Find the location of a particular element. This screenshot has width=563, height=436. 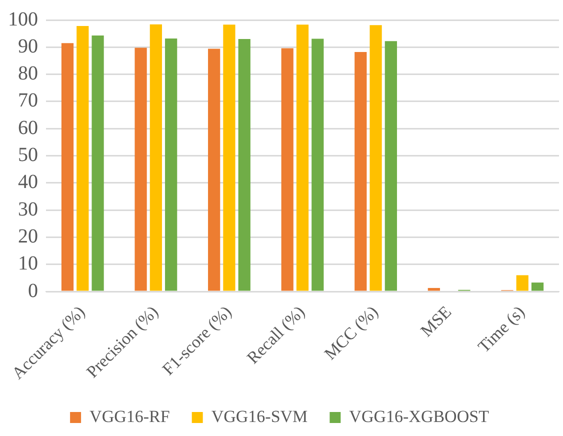

legend-label: VGG16-RF is located at coordinates (130, 416).